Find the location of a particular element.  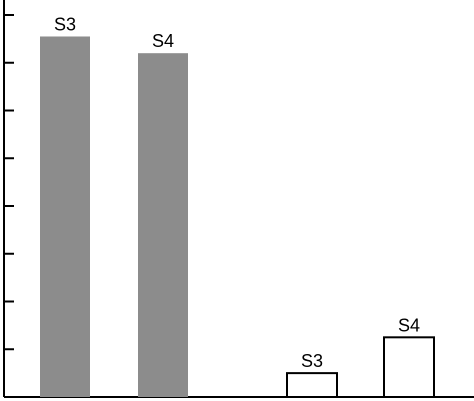

bar-2-s3 is located at coordinates (312, 385).